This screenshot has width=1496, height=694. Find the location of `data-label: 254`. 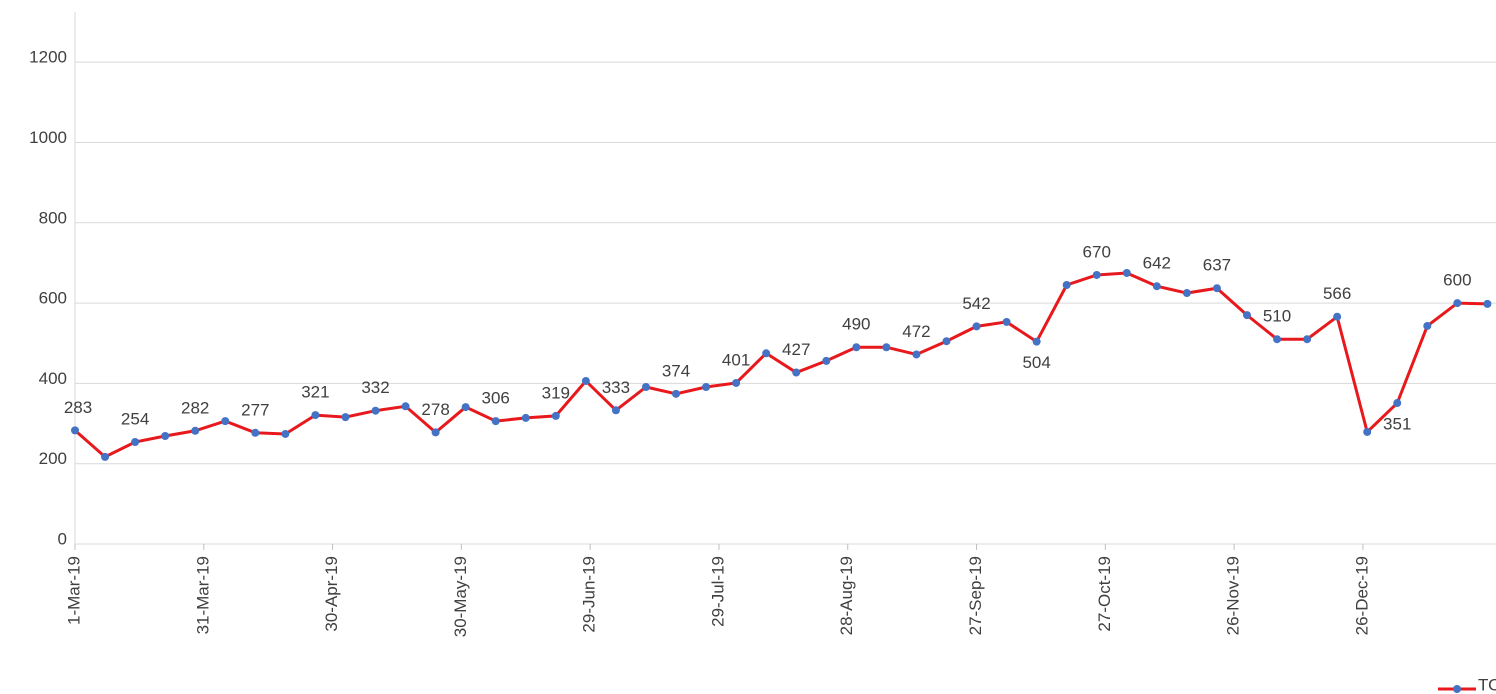

data-label: 254 is located at coordinates (135, 418).